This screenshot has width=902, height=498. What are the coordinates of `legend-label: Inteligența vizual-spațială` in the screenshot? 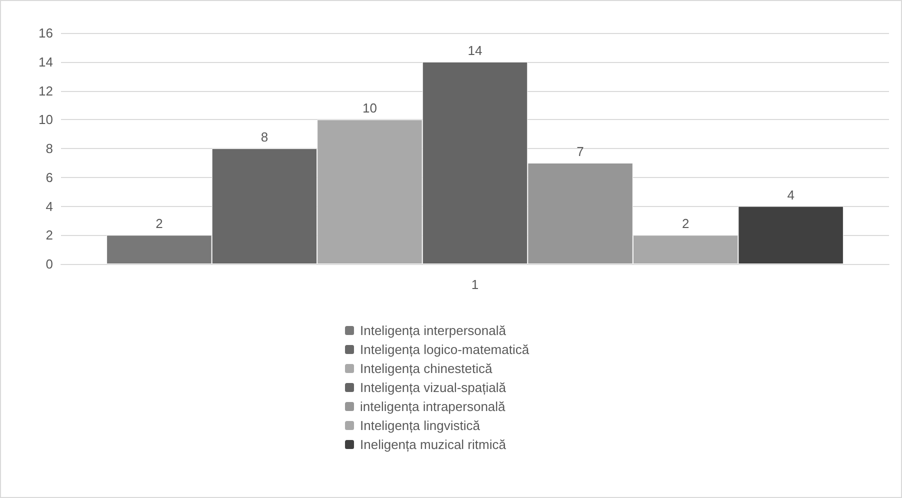 It's located at (433, 387).